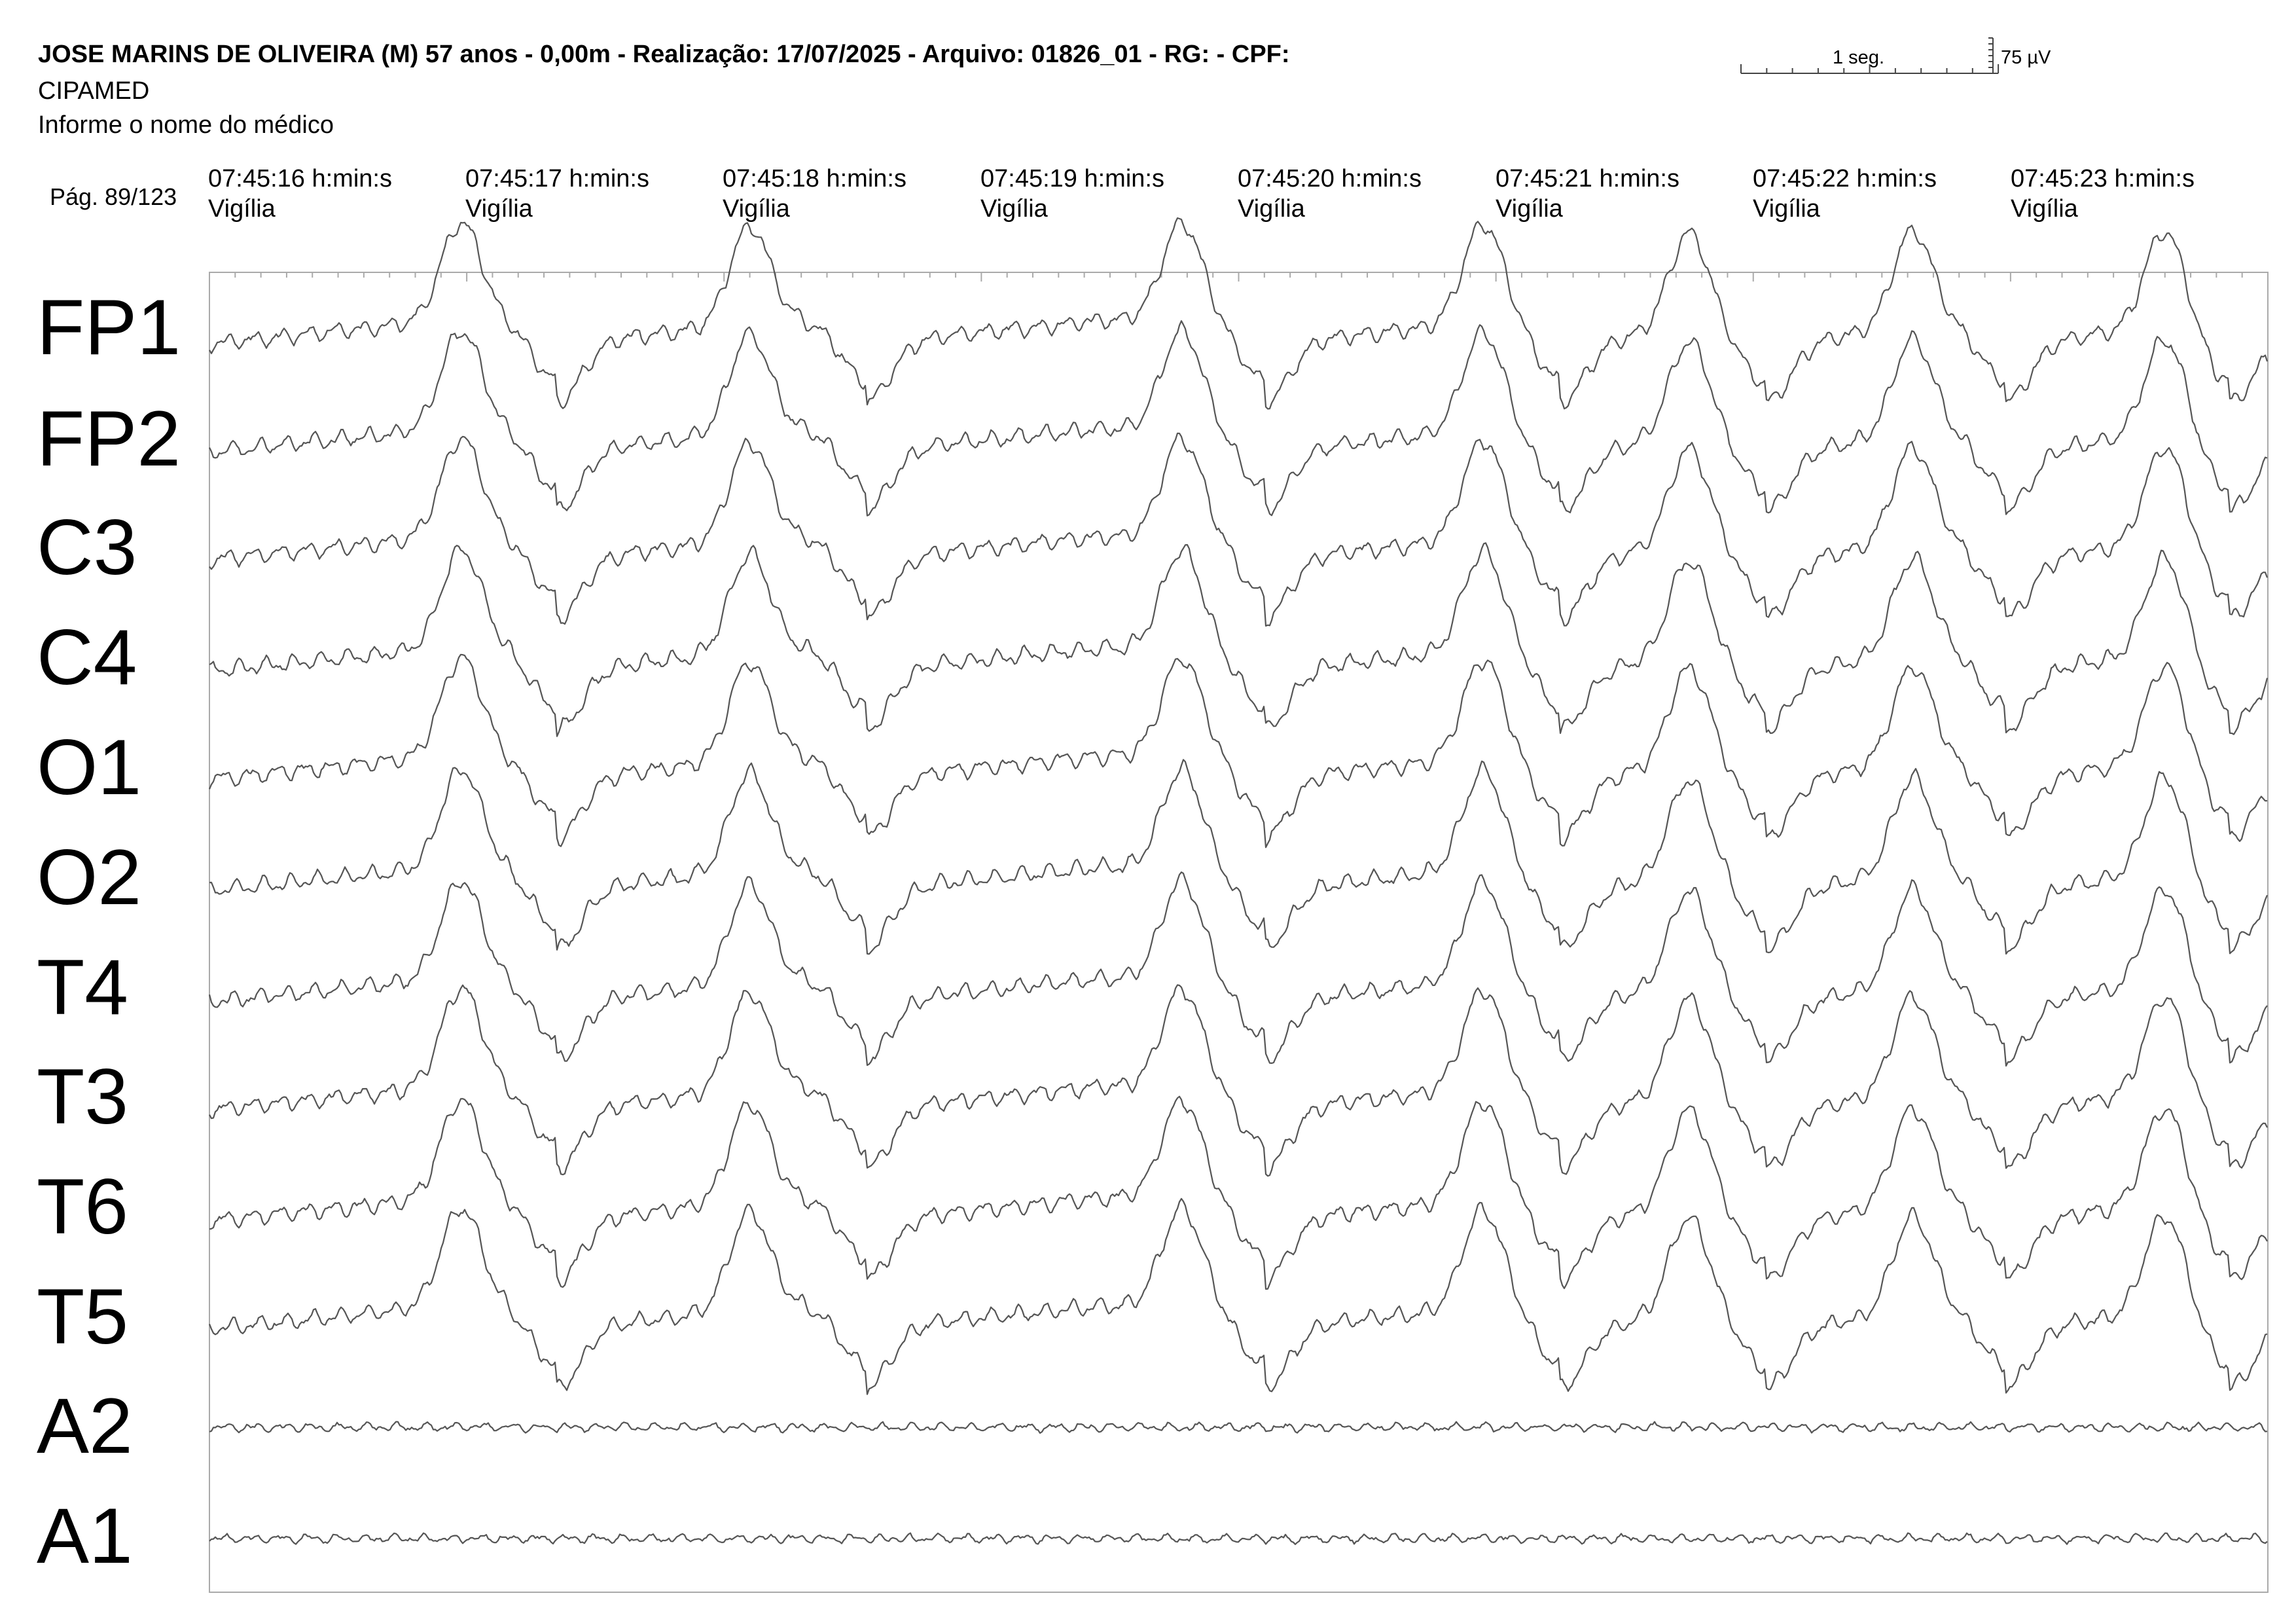 This screenshot has height=1623, width=2296. Describe the element at coordinates (85, 1426) in the screenshot. I see `channel-label-a2: A2` at that location.